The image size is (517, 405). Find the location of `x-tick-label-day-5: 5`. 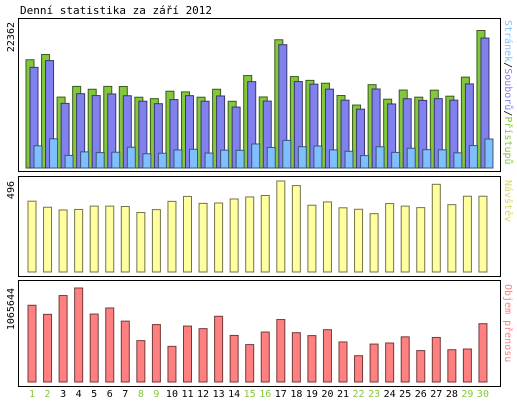

x-tick-label-day-5: 5 is located at coordinates (94, 394).